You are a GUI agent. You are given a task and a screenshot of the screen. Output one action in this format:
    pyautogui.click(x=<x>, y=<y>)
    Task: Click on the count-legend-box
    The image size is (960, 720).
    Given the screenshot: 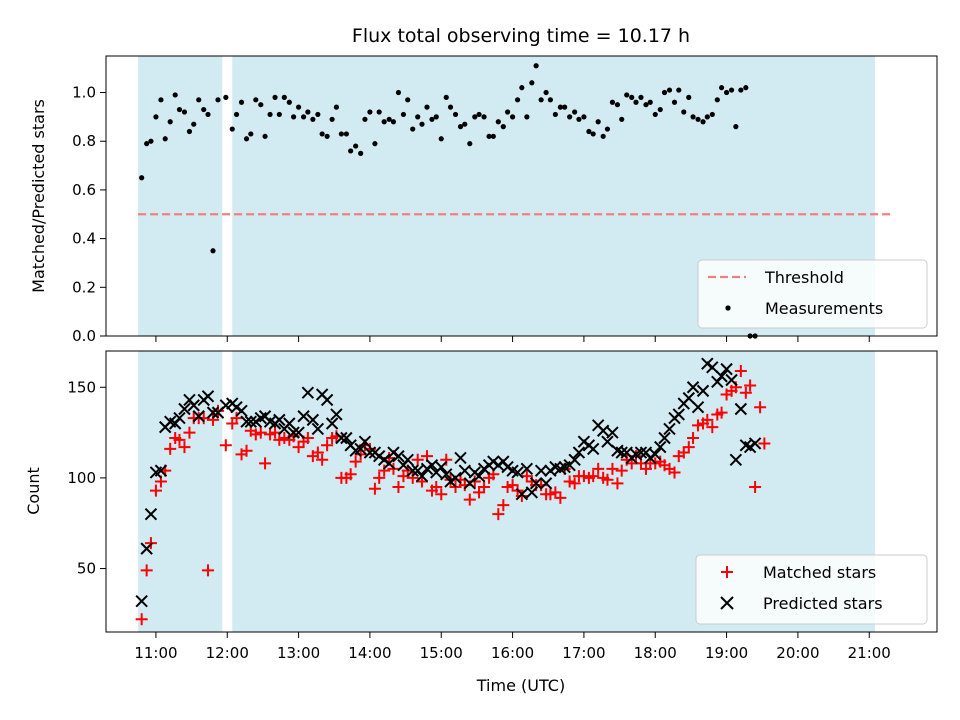 What is the action you would take?
    pyautogui.click(x=811, y=589)
    